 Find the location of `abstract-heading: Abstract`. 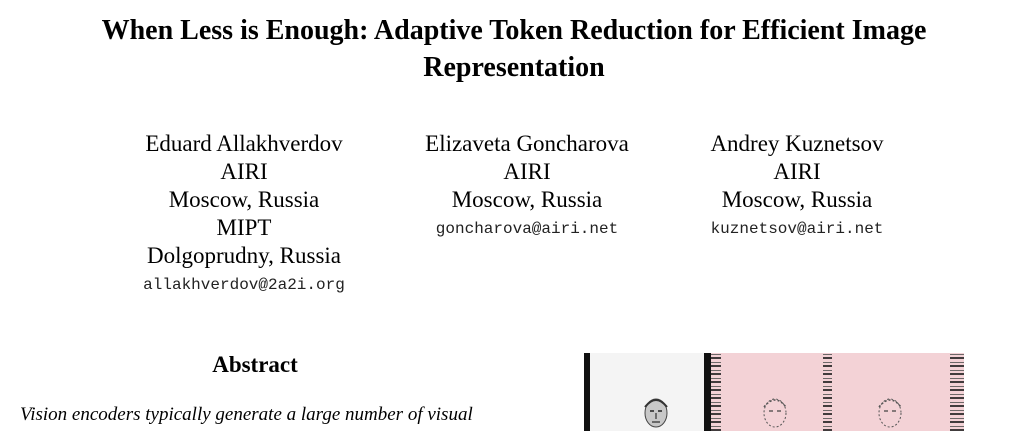

abstract-heading: Abstract is located at coordinates (255, 364).